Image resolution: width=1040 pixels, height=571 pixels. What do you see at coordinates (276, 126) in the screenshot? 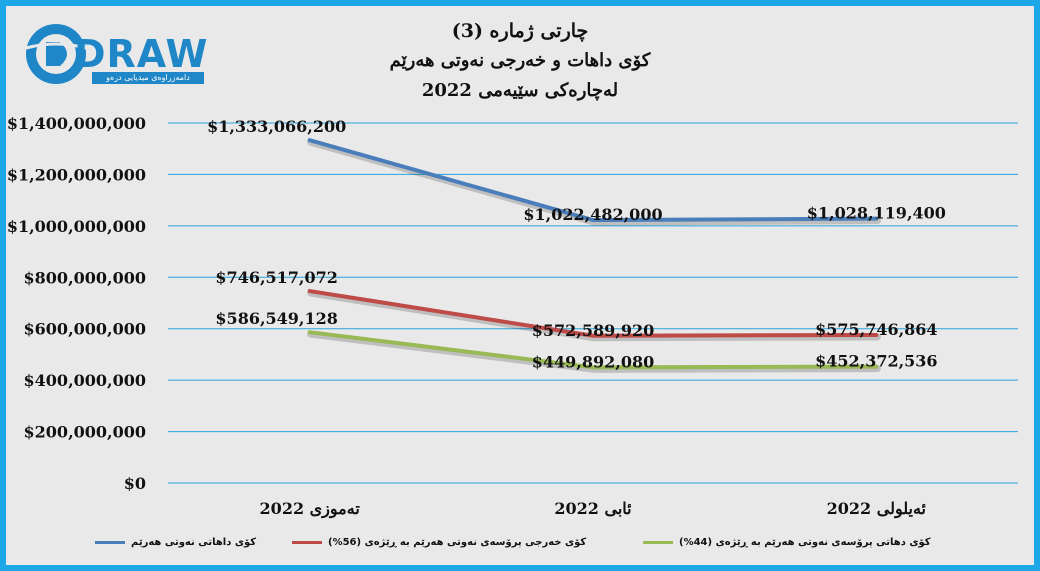
I see `data-label-s0-p0: $1,333,066,200` at bounding box center [276, 126].